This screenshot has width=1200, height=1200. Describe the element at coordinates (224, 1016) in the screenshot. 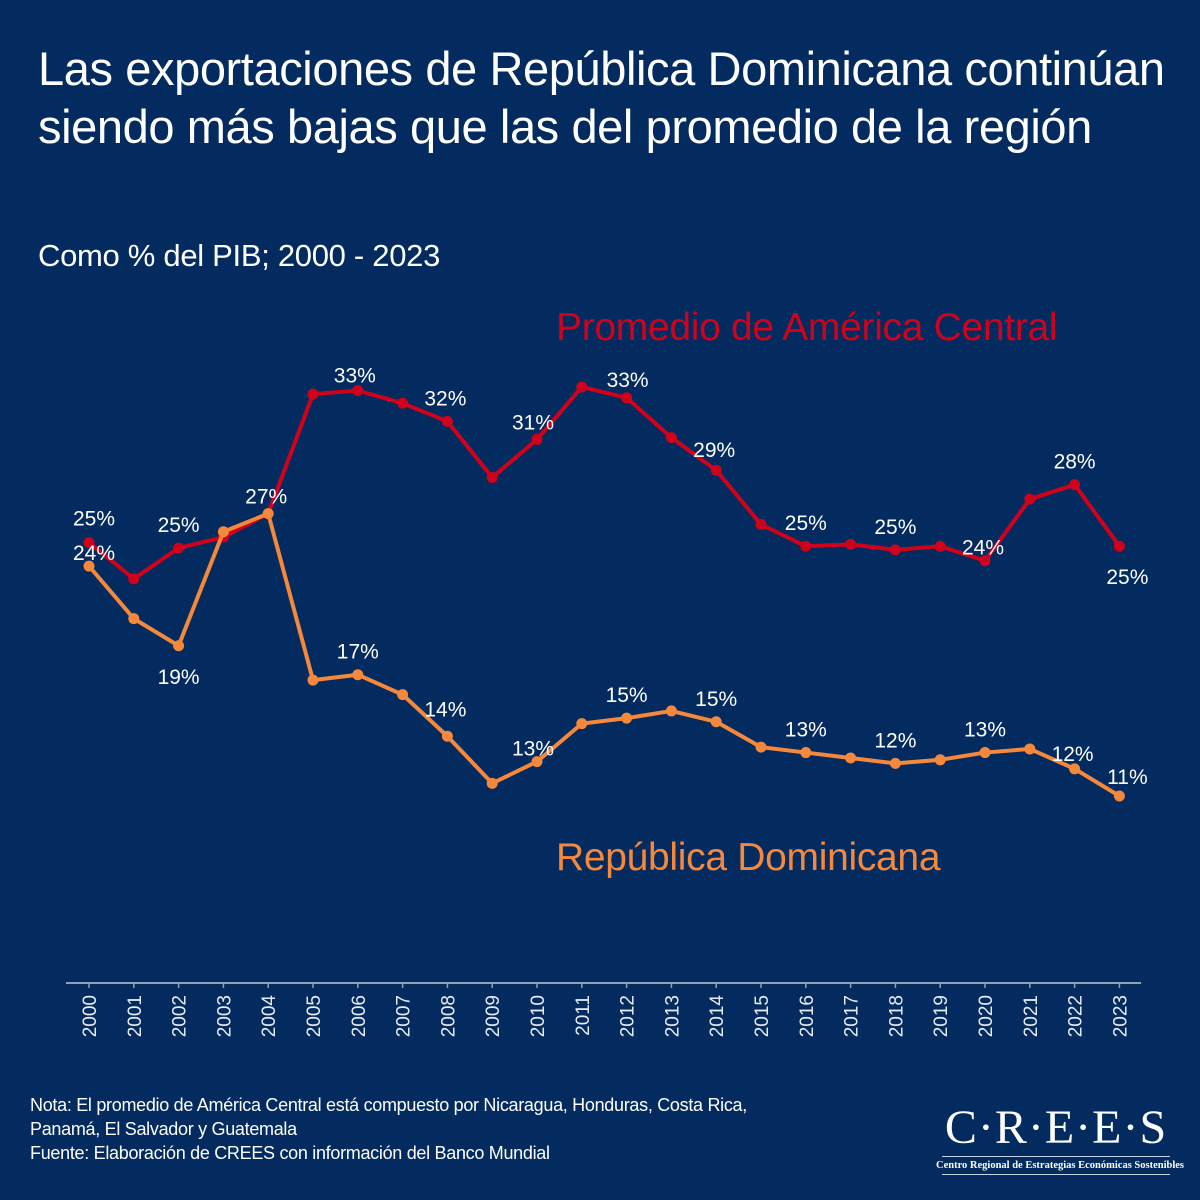

I see `x-tick-label: 2003` at that location.